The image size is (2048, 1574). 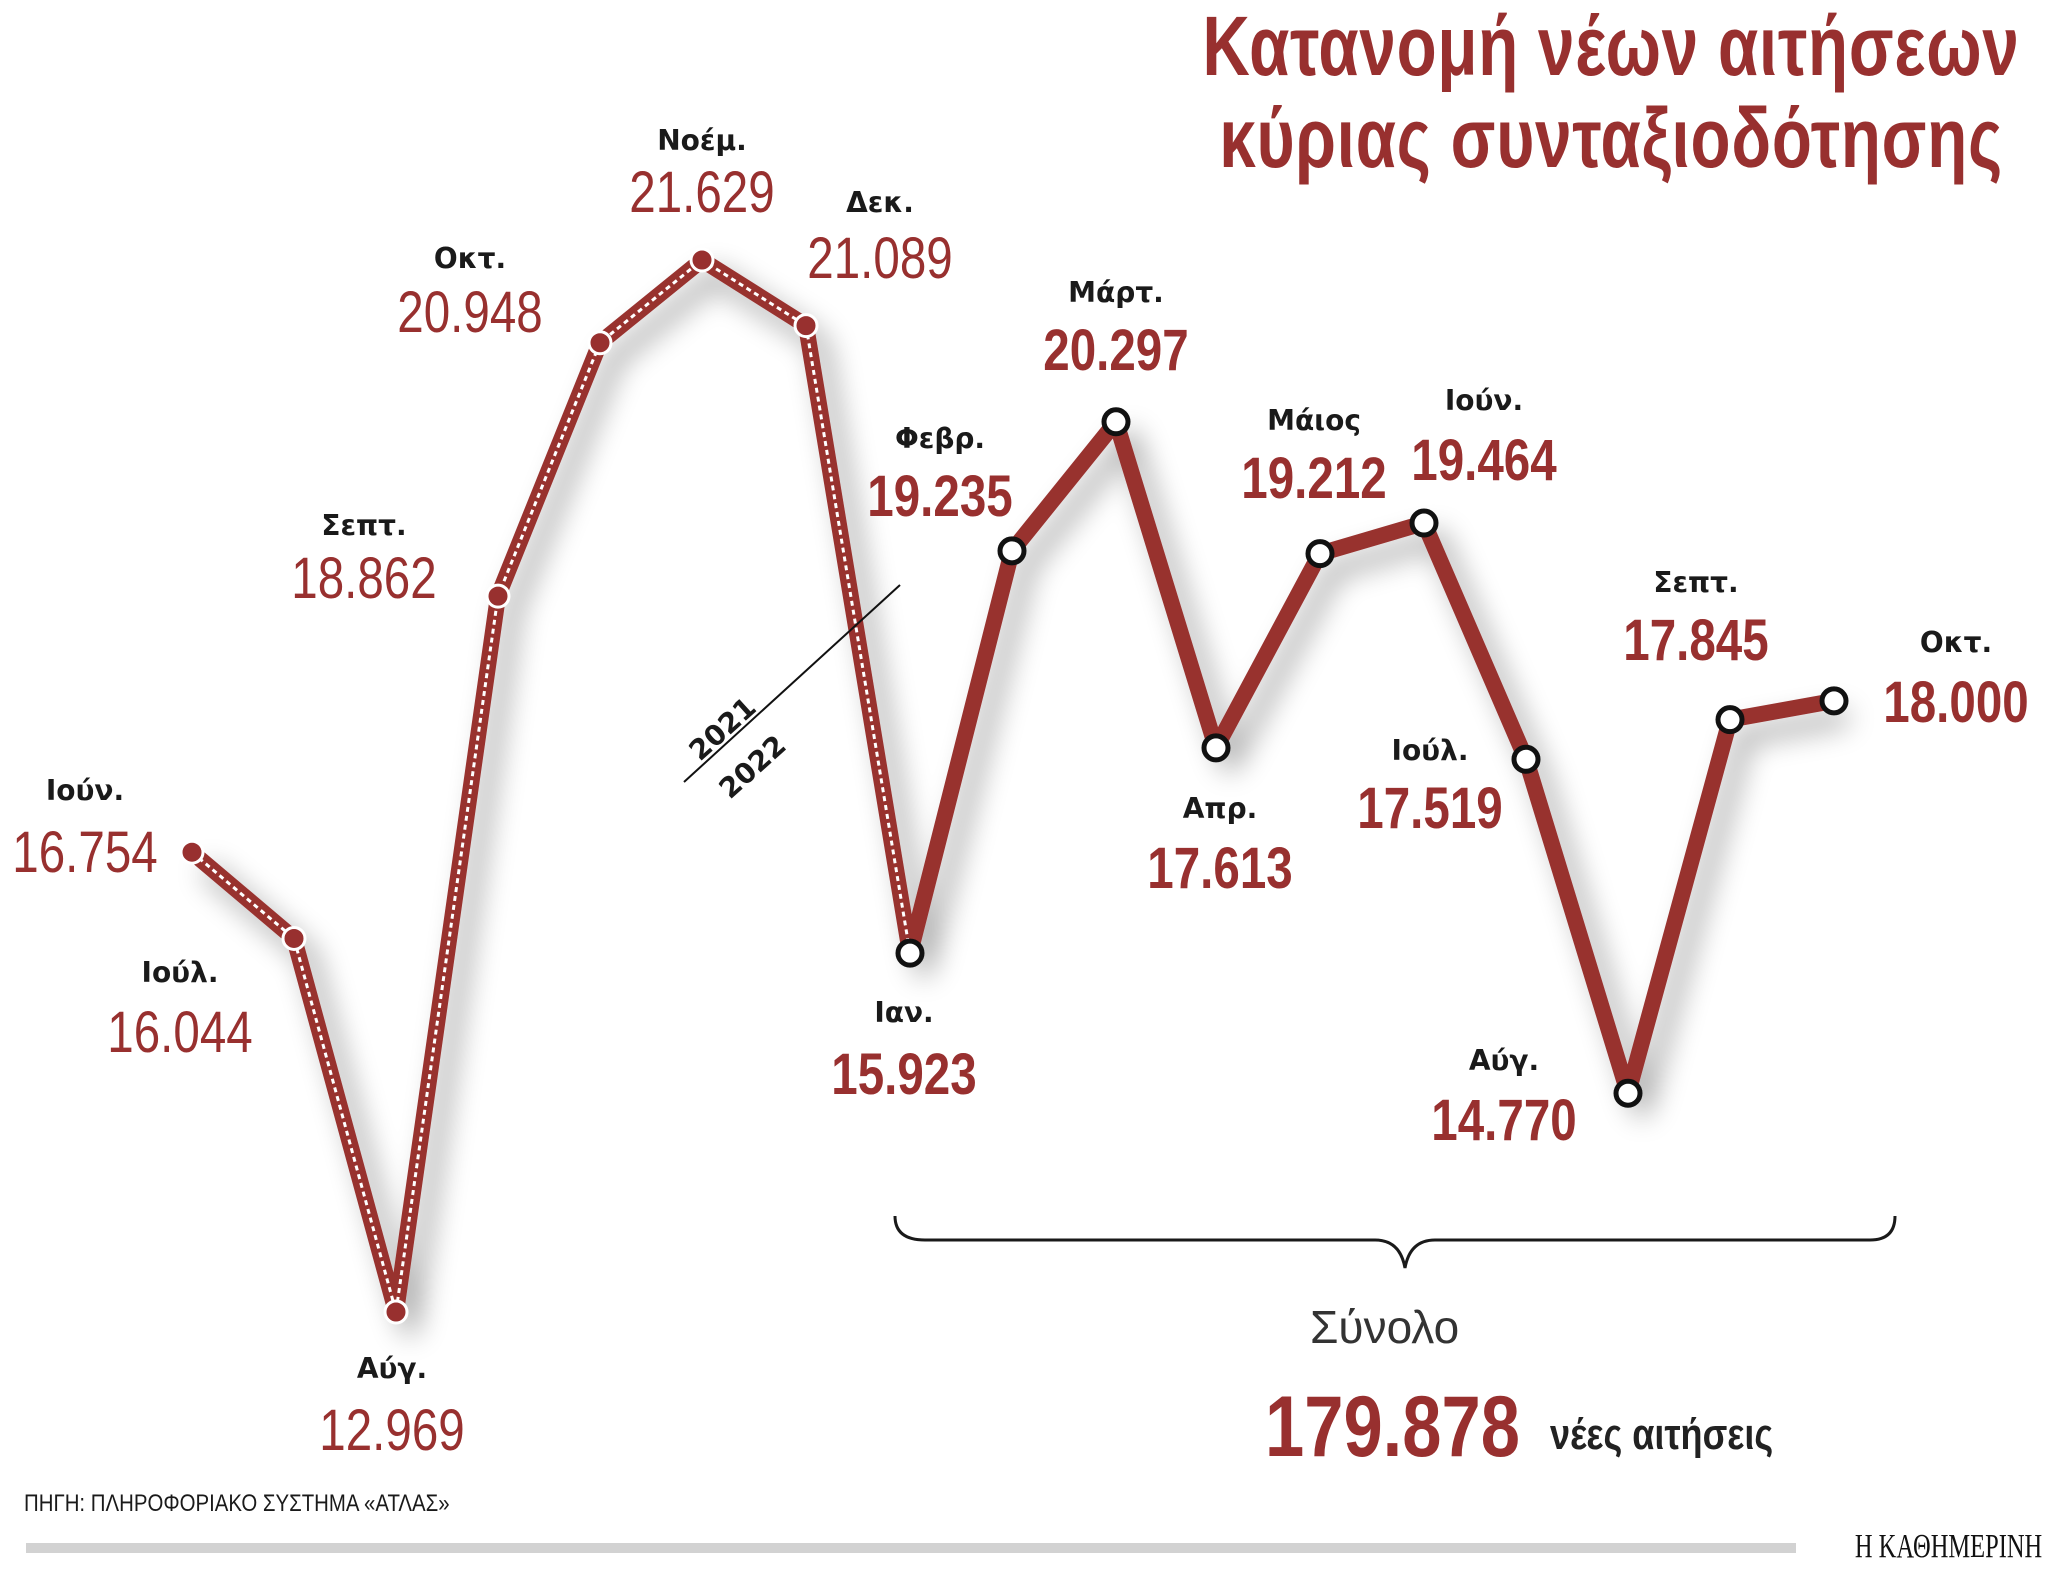 I want to click on month-label: Μάιος, so click(x=1314, y=420).